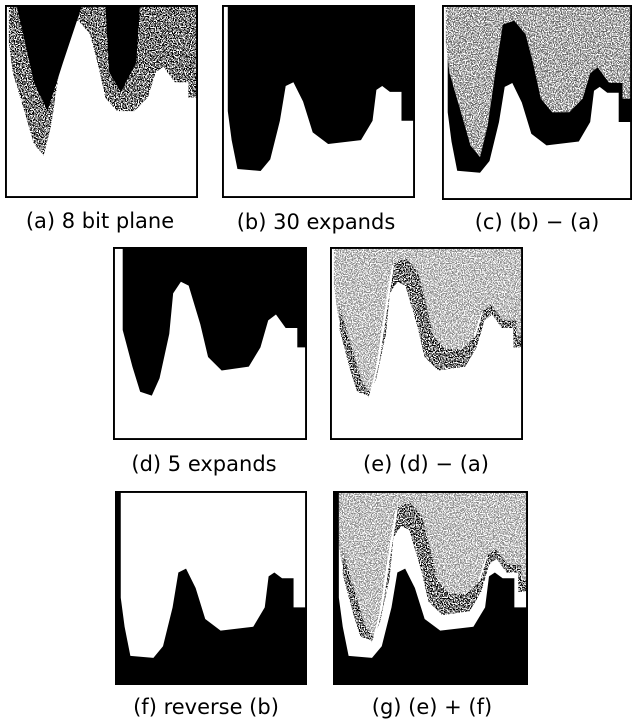 The image size is (633, 726). What do you see at coordinates (101, 101) in the screenshot?
I see `panel-a-image` at bounding box center [101, 101].